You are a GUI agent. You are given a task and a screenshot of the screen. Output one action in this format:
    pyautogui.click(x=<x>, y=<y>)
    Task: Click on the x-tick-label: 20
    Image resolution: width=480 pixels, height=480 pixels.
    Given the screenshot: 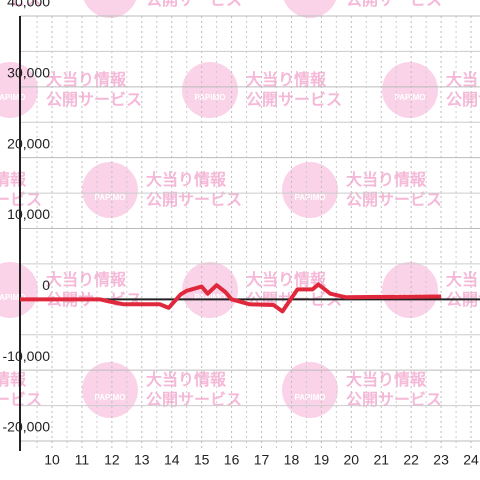 What is the action you would take?
    pyautogui.click(x=352, y=460)
    